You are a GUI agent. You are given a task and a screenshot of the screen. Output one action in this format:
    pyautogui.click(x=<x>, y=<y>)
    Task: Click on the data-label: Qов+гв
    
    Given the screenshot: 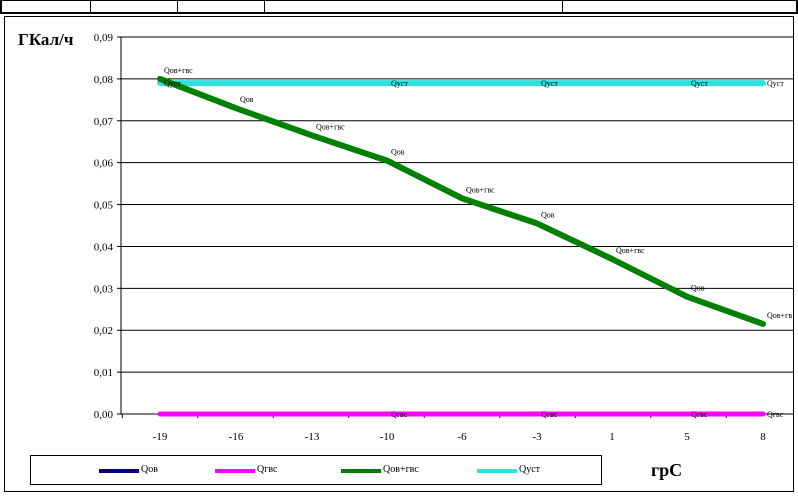 What is the action you would take?
    pyautogui.click(x=779, y=315)
    